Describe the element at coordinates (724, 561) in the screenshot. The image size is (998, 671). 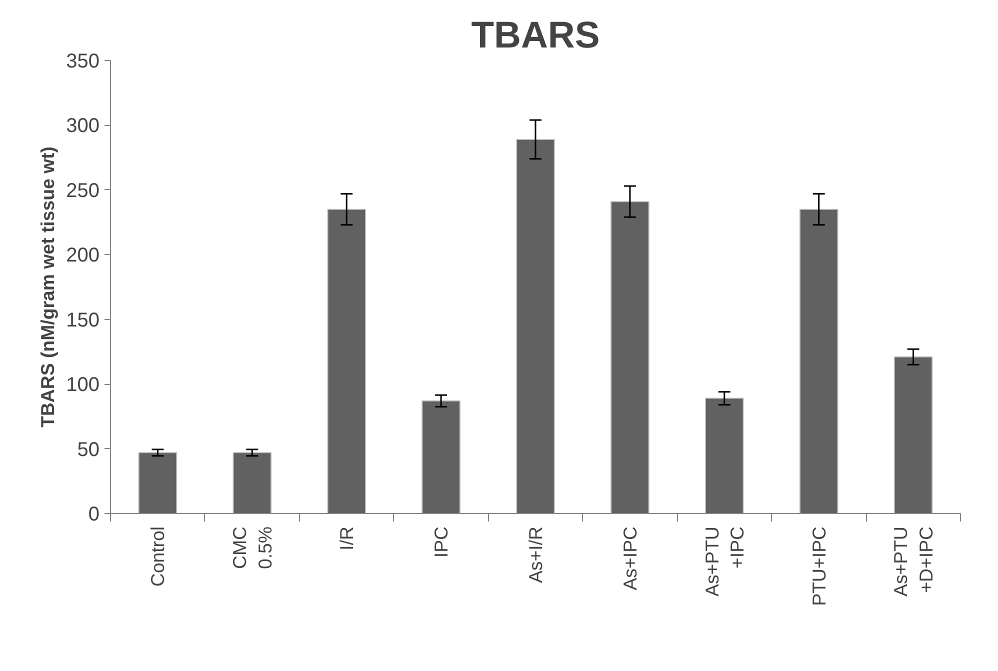
I see `x-tick-label: As+PTU +IPC` at that location.